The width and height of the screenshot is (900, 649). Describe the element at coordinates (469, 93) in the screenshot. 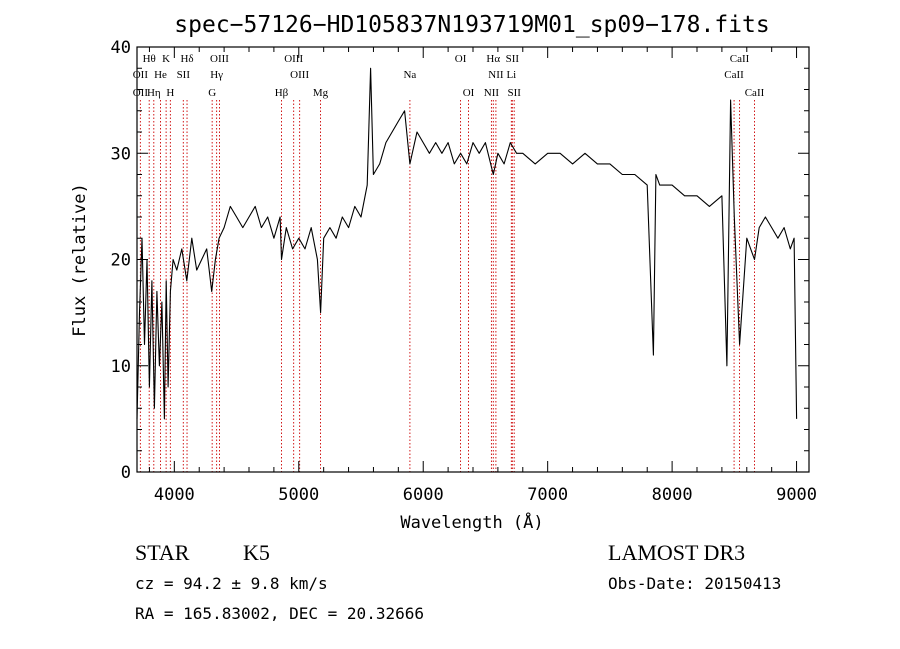

I see `line-marker-label-18: OI` at that location.